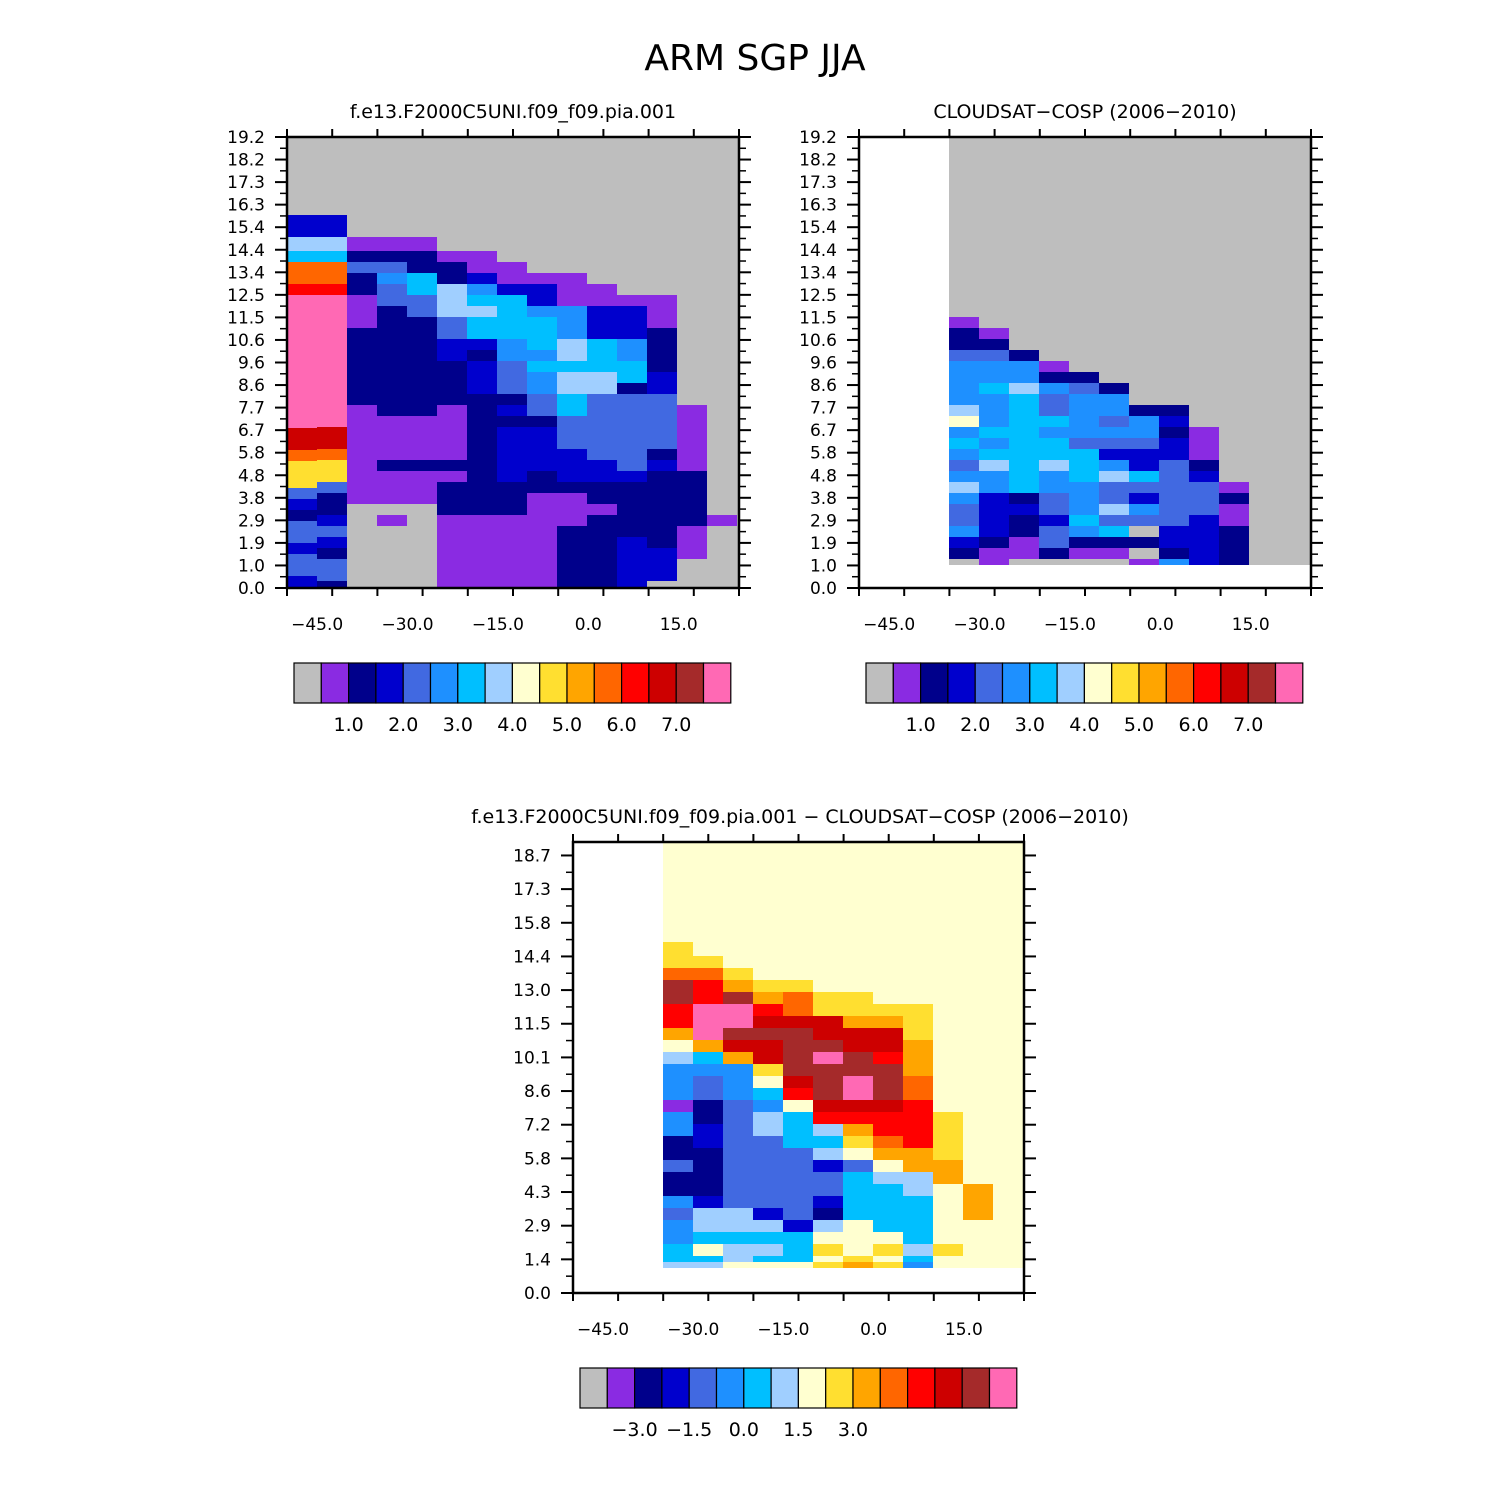  I want to click on obs-colorbar-label: 5.0, so click(1139, 725).